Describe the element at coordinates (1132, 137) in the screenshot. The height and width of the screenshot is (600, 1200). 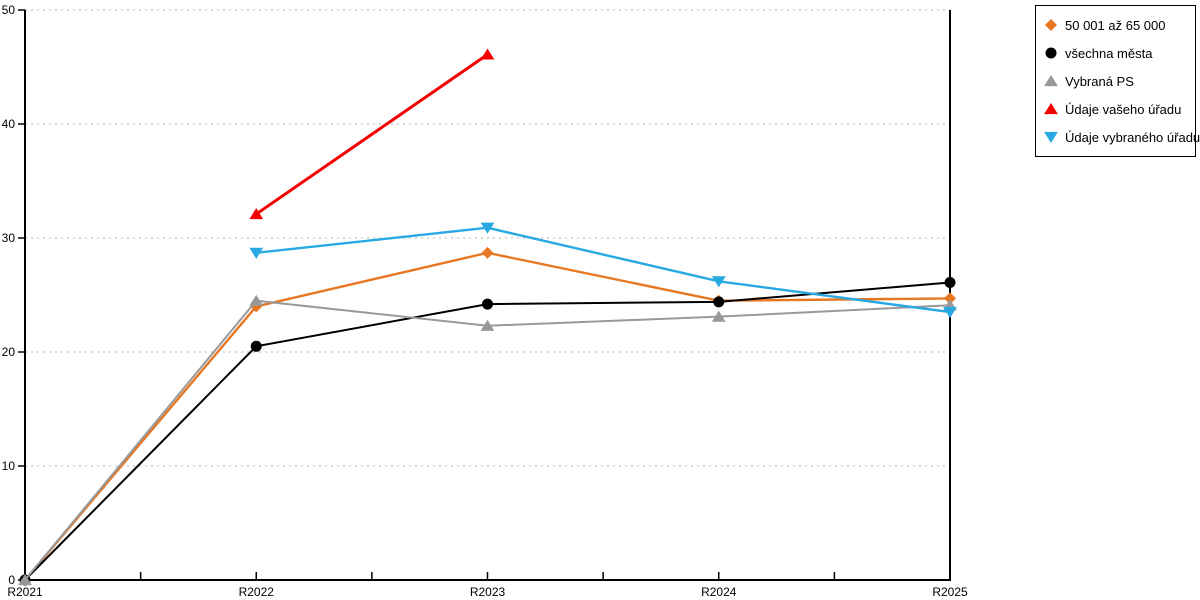
I see `legend-label: Údaje vybraného úřadu` at that location.